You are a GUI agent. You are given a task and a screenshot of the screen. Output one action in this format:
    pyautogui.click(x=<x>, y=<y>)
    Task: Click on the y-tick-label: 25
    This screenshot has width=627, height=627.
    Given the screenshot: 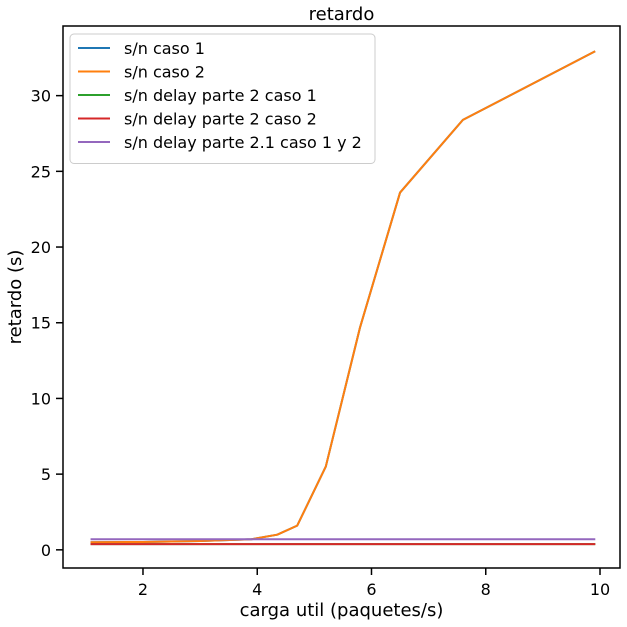 What is the action you would take?
    pyautogui.click(x=41, y=171)
    